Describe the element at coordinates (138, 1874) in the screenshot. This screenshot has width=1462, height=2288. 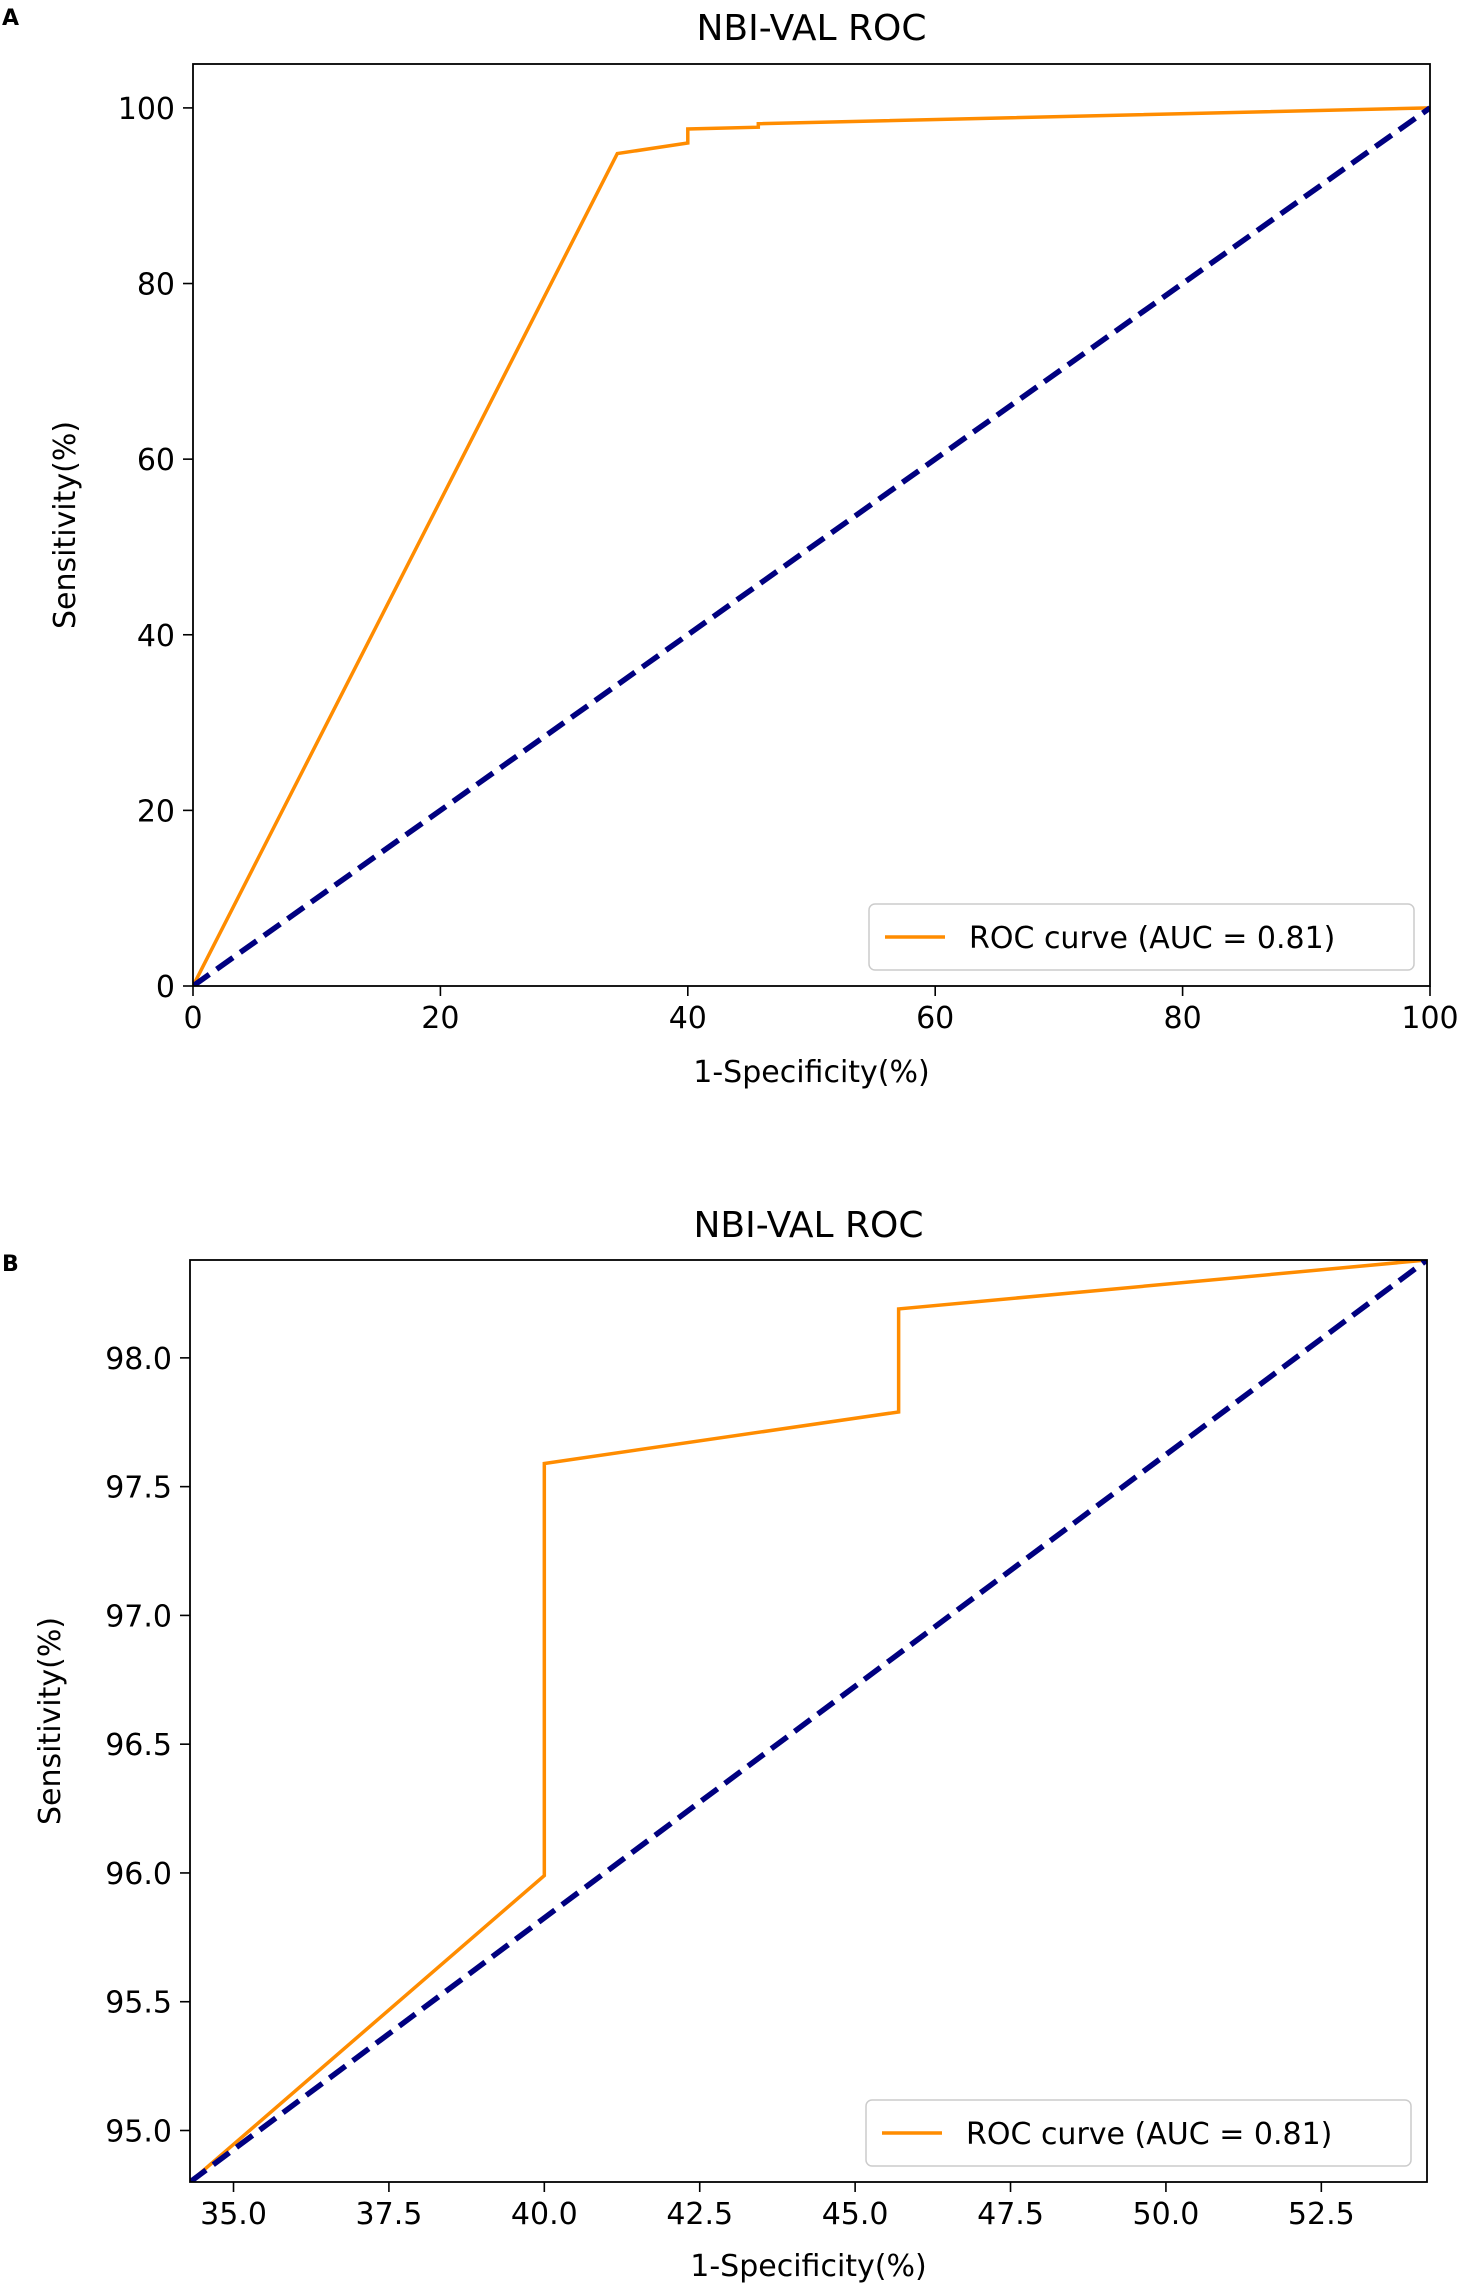
I see `y-tick-label: 96.0` at that location.